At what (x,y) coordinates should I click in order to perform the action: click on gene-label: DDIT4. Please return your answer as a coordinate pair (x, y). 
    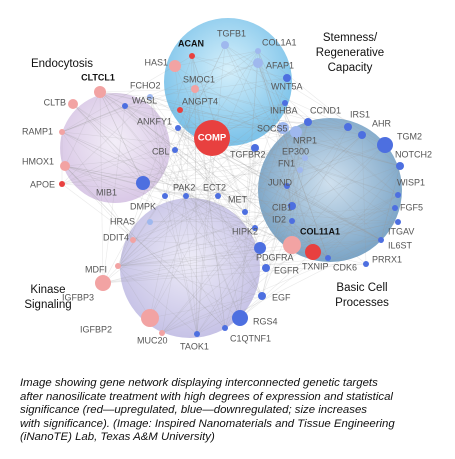
    Looking at the image, I should click on (116, 237).